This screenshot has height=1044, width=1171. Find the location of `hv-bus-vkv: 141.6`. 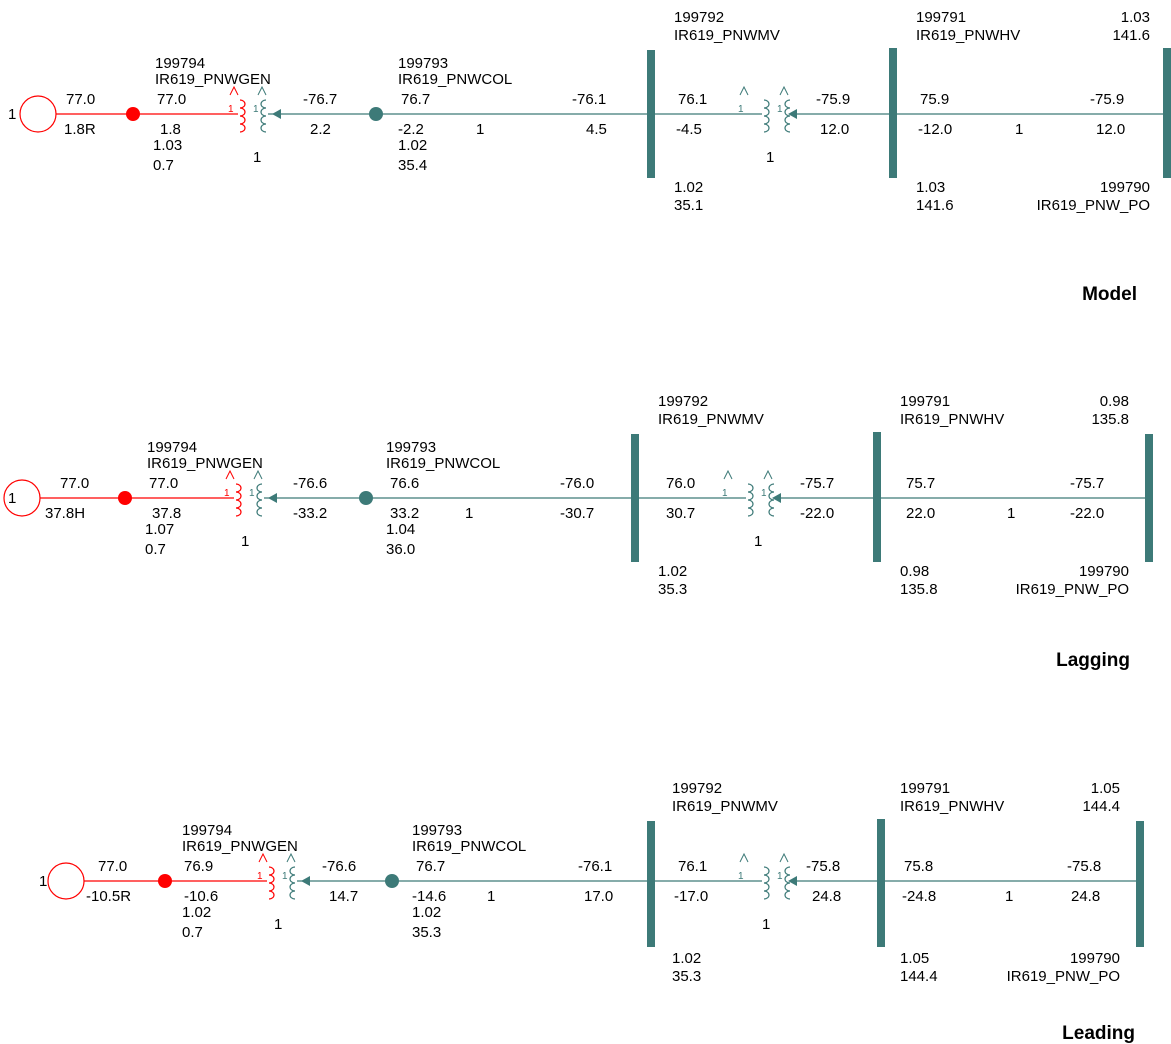

hv-bus-vkv: 141.6 is located at coordinates (935, 205).